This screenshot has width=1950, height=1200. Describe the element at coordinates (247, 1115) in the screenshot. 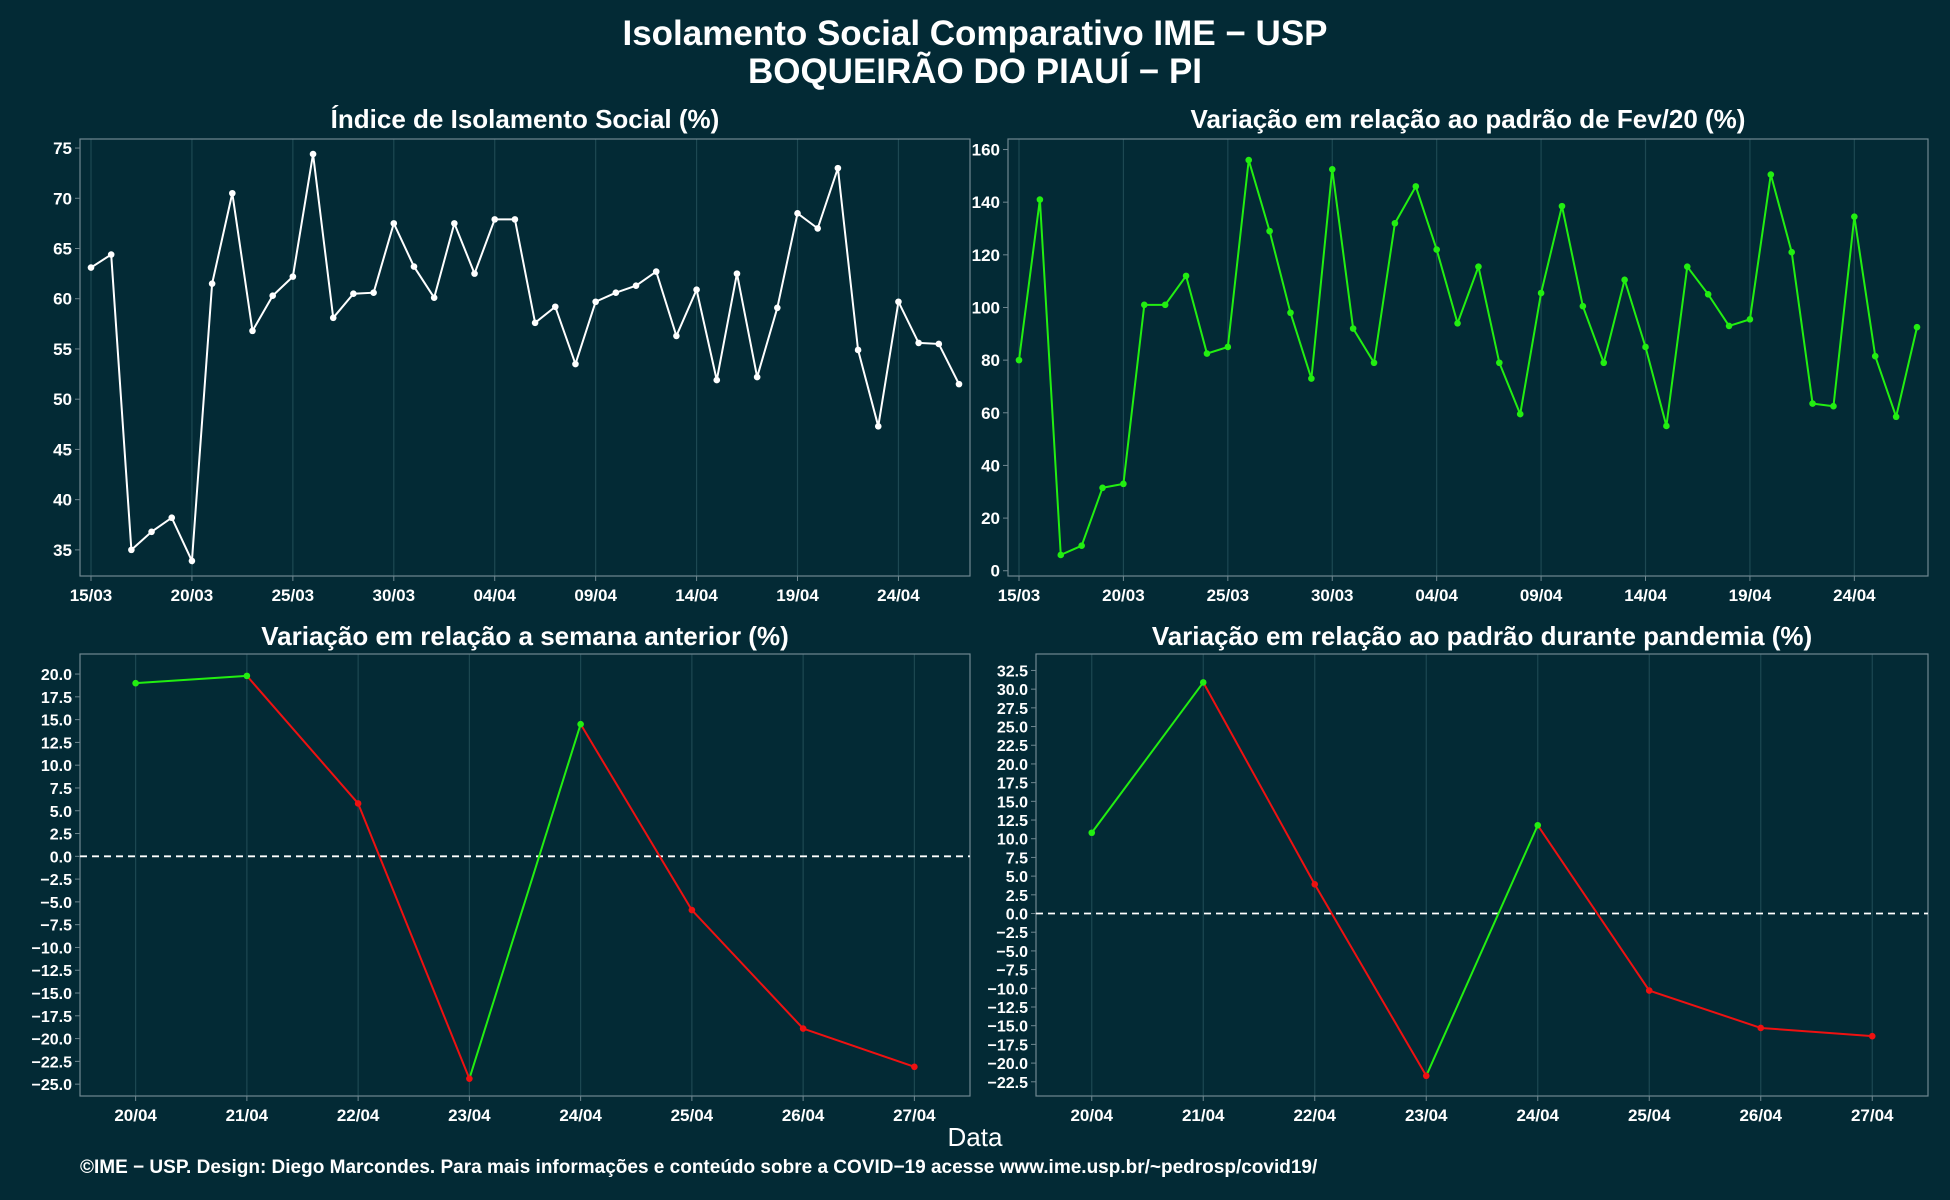

I see `x-tick-label: 21/04` at that location.